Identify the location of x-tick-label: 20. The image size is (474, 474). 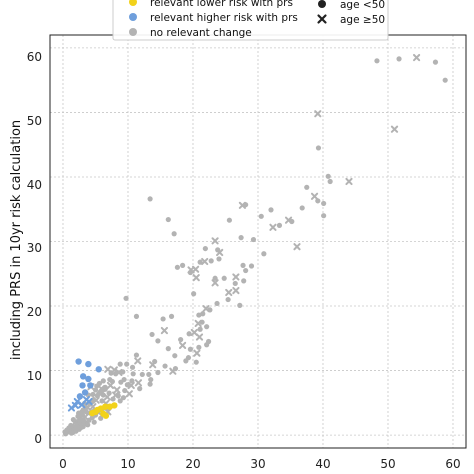
(192, 464).